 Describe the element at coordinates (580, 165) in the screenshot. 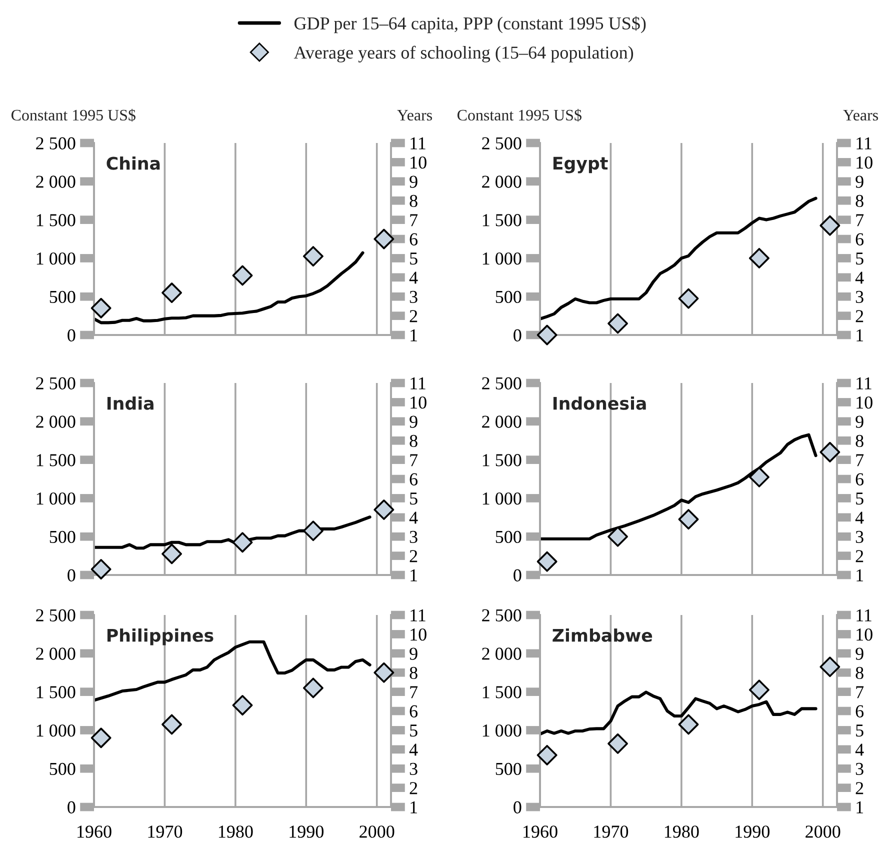

I see `text: Egypt` at that location.